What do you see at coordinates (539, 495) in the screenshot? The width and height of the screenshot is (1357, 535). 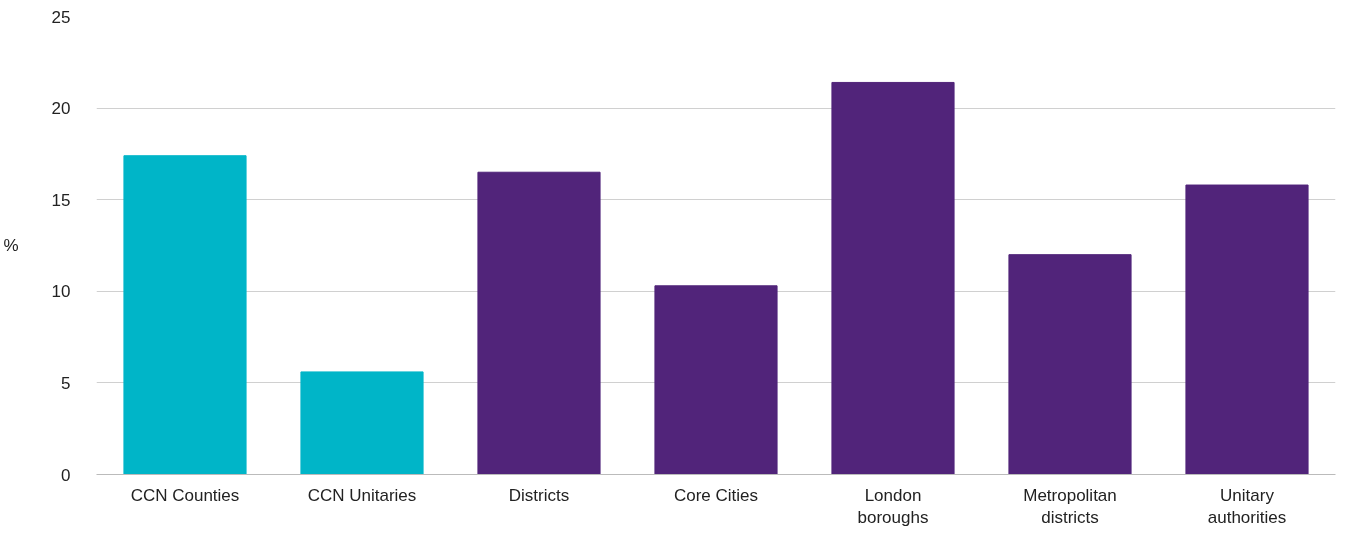 I see `x-tick-label: Districts` at bounding box center [539, 495].